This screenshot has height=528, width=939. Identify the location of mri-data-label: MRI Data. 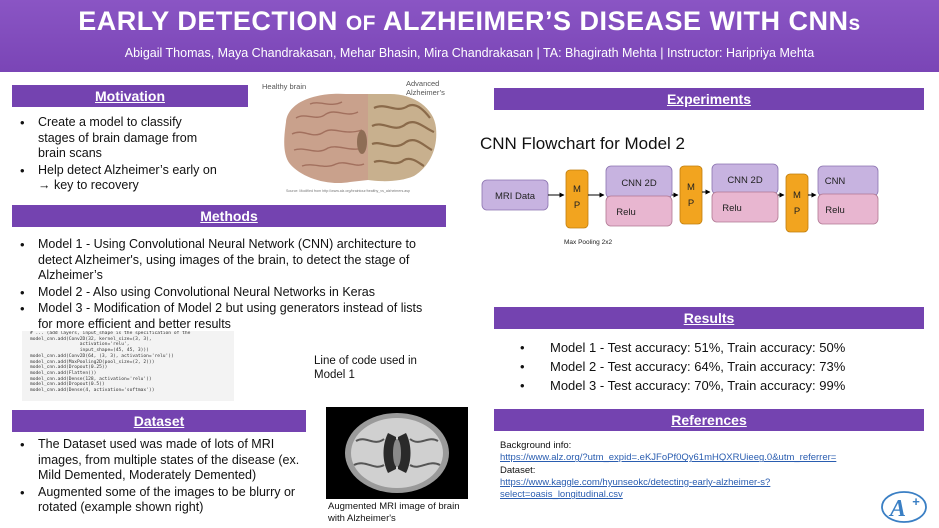
(515, 196).